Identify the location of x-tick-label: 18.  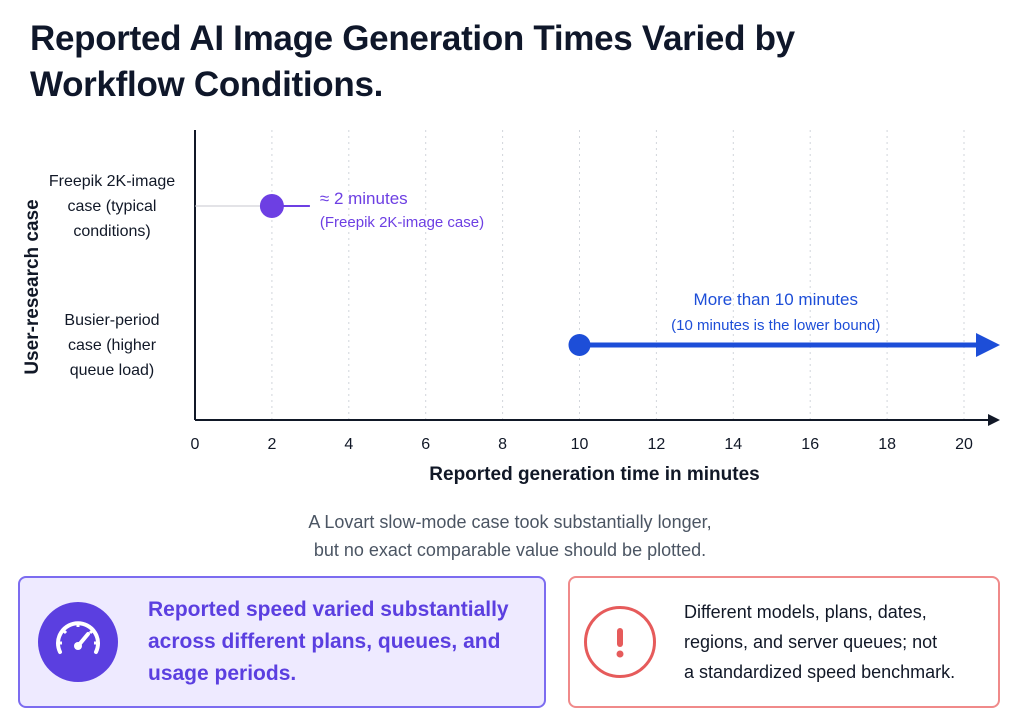
(887, 444).